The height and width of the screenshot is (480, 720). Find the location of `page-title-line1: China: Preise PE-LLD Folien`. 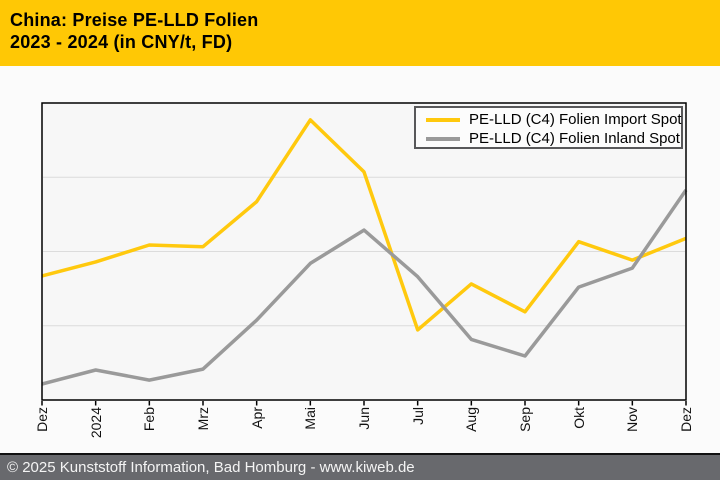

page-title-line1: China: Preise PE-LLD Folien is located at coordinates (134, 20).